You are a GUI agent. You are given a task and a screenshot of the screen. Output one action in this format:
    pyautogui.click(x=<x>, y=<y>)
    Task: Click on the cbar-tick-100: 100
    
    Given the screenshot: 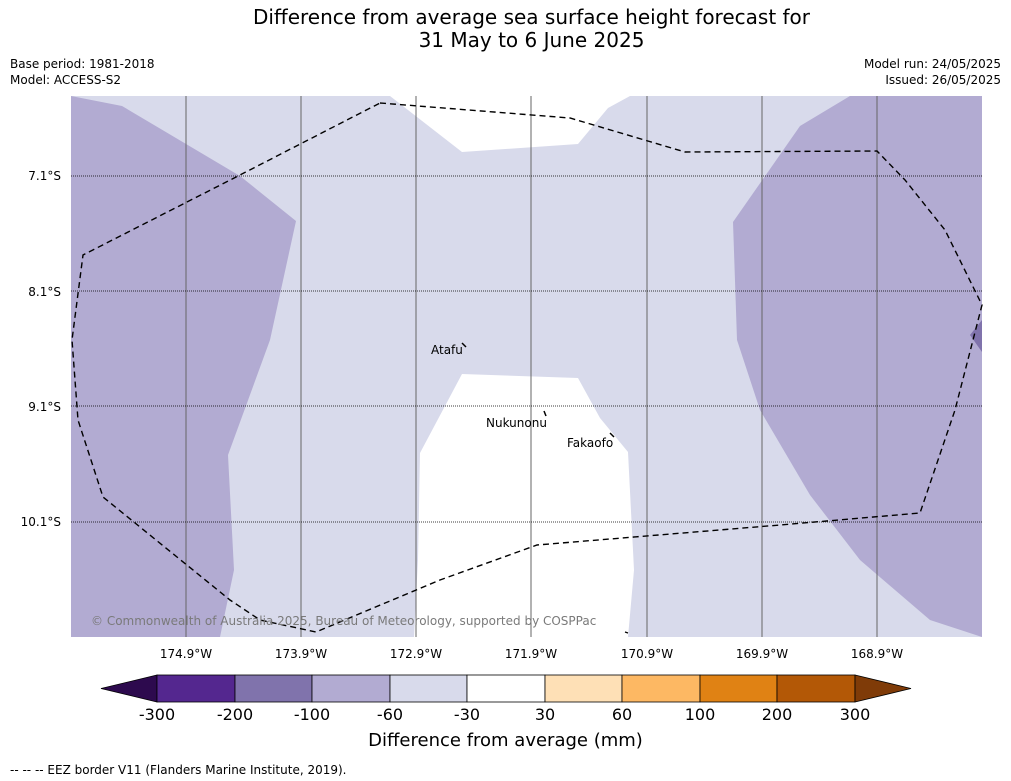 What is the action you would take?
    pyautogui.click(x=700, y=714)
    